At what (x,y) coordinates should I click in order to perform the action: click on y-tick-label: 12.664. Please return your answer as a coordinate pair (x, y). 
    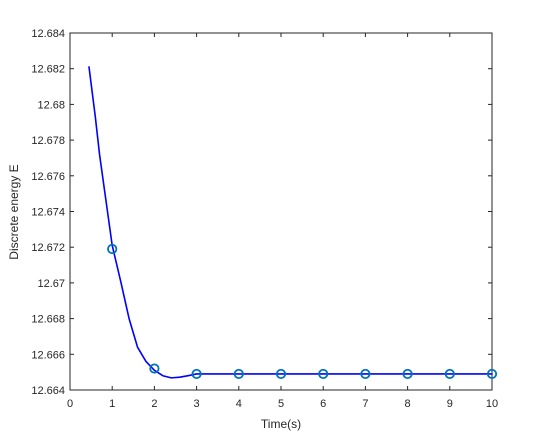
    Looking at the image, I should click on (48, 391).